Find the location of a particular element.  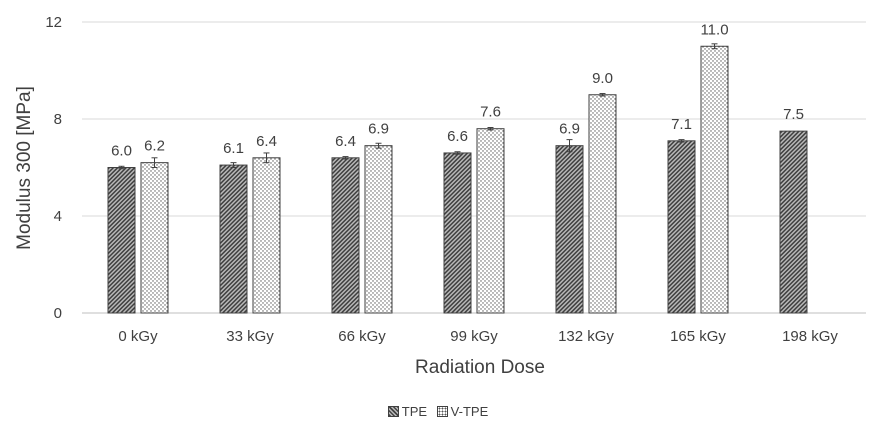

y-tick-label: 8 is located at coordinates (58, 119).